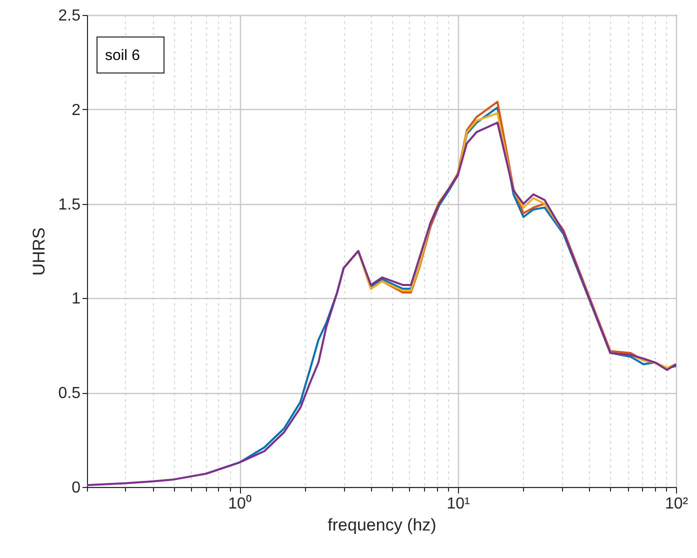  What do you see at coordinates (38, 251) in the screenshot?
I see `y-axis-title: UHRS` at bounding box center [38, 251].